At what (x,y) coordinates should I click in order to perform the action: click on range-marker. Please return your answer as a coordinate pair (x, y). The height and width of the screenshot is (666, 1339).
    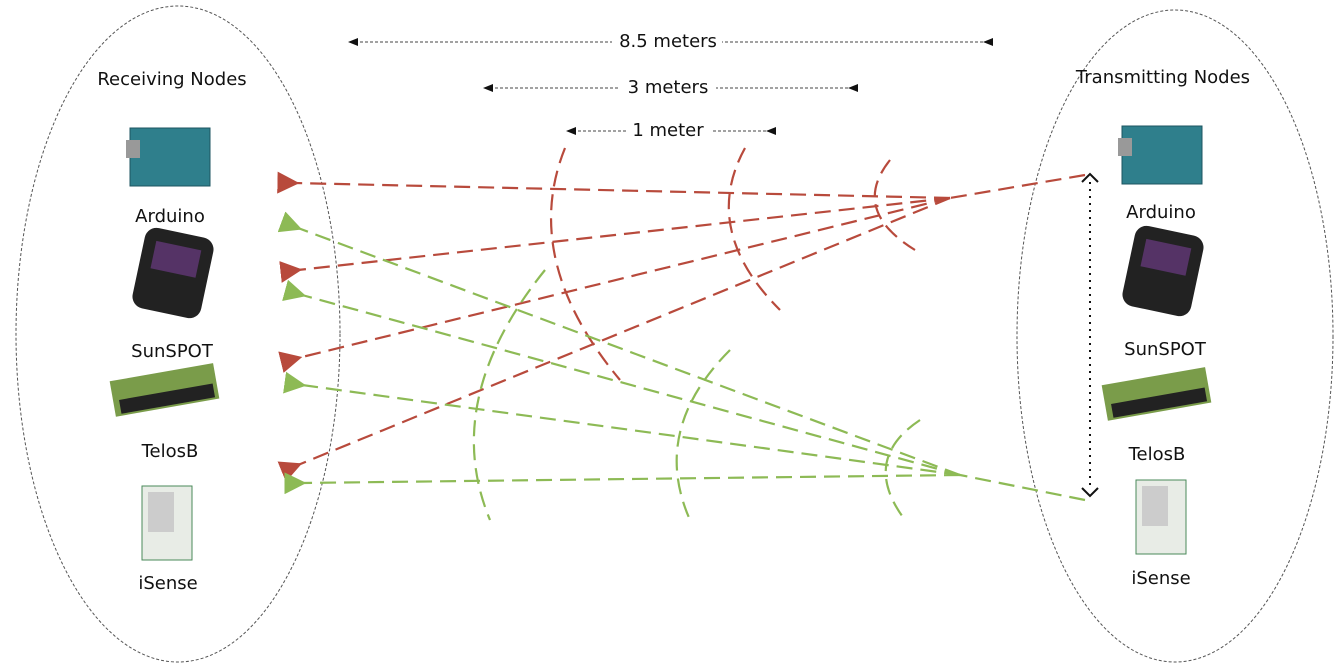
    Looking at the image, I should click on (1090, 335).